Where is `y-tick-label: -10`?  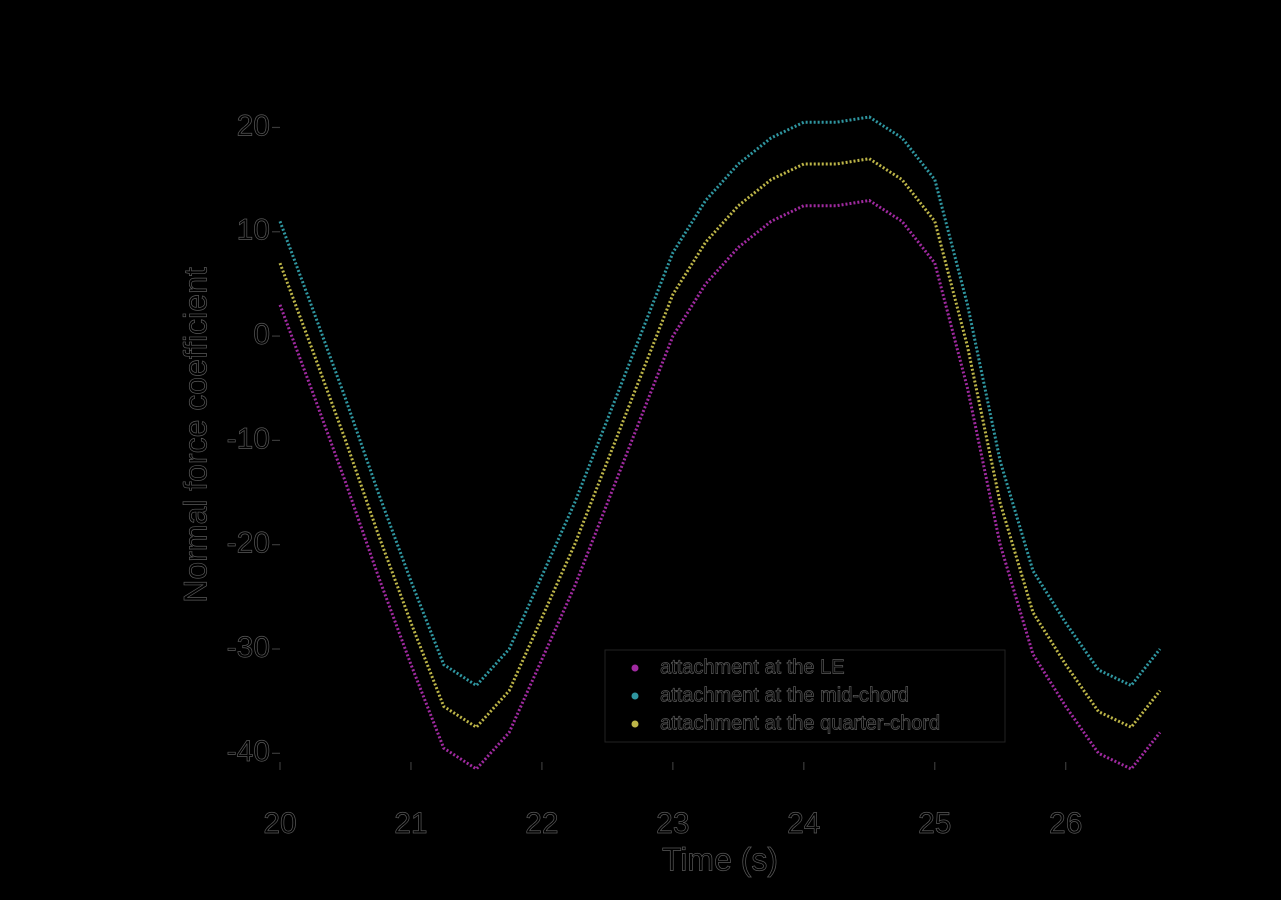
y-tick-label: -10 is located at coordinates (248, 438).